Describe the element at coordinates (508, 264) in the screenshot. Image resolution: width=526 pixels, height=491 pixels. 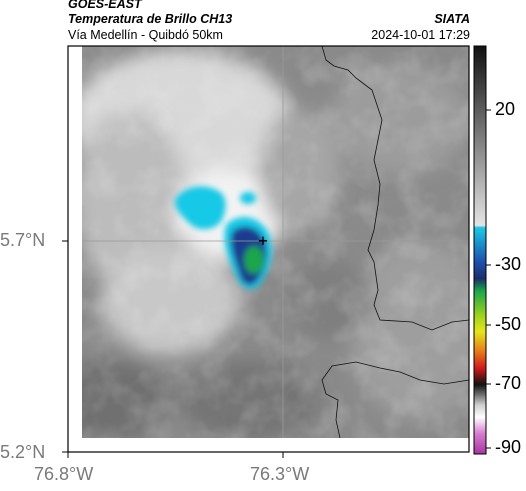
I see `colorbar-tick-label: -30` at that location.